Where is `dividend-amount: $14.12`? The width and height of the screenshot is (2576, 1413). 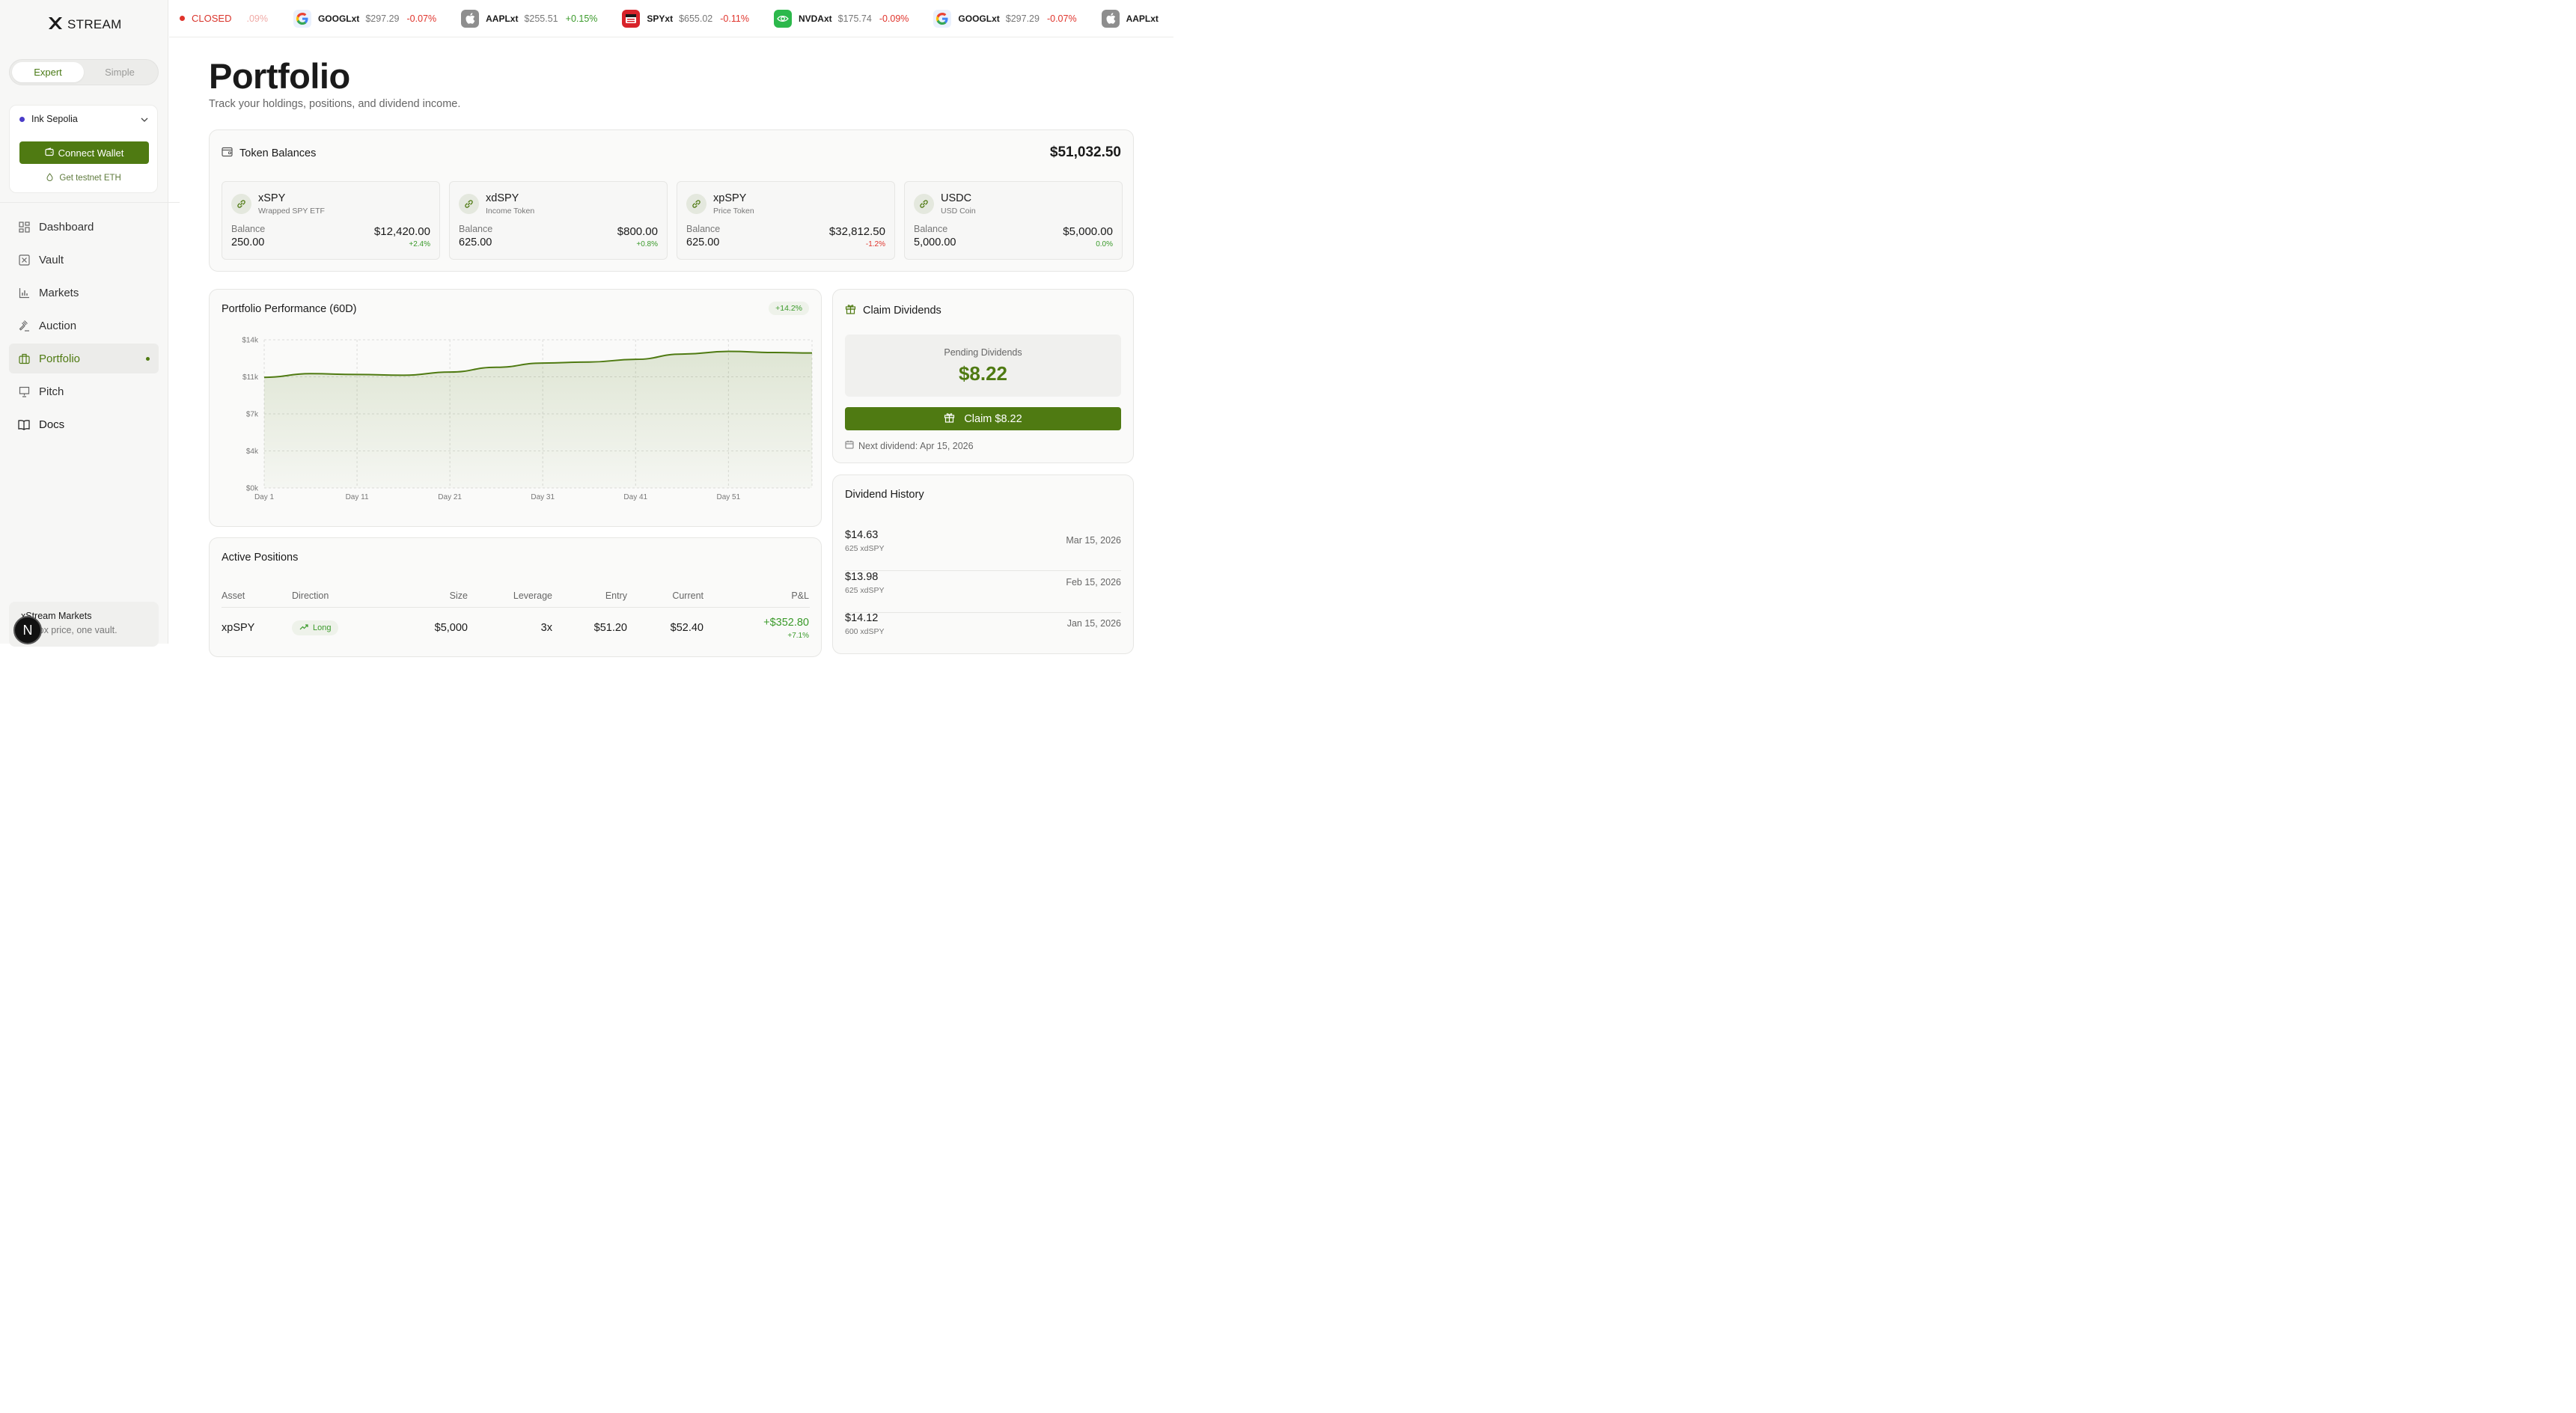 dividend-amount: $14.12 is located at coordinates (862, 618).